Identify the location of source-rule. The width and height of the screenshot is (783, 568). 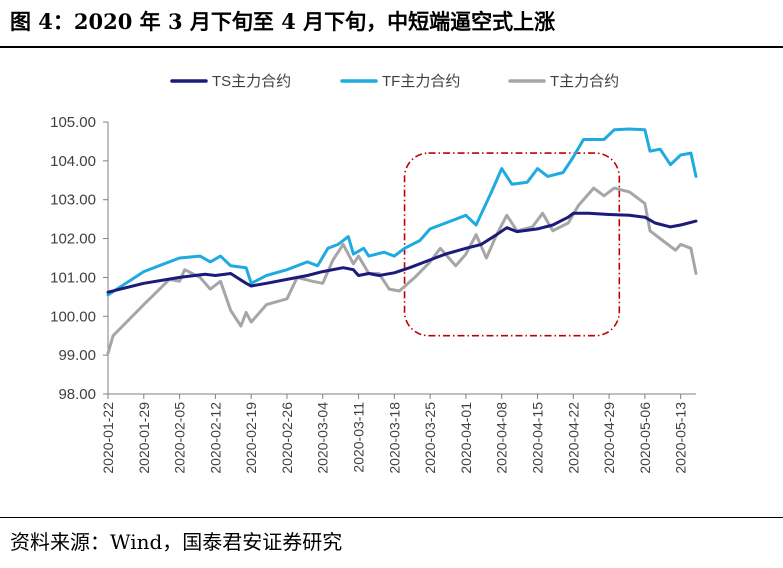
(391, 517).